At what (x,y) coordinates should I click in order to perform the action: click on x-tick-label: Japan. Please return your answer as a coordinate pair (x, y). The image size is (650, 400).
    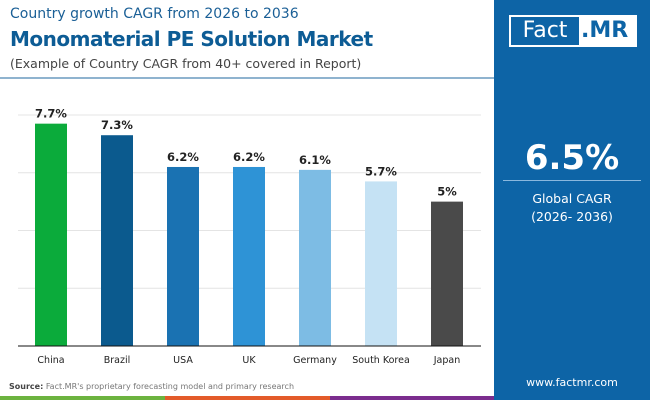
    Looking at the image, I should click on (447, 360).